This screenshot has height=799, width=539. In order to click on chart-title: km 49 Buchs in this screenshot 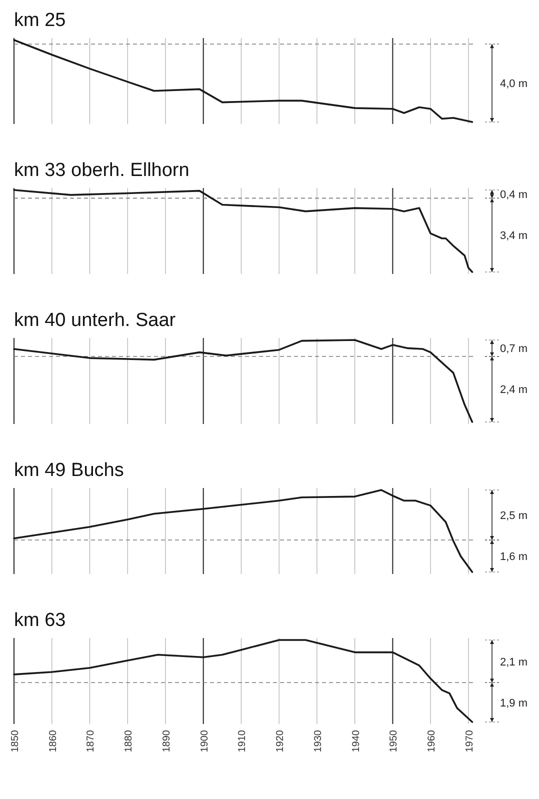, I will do `click(69, 470)`.